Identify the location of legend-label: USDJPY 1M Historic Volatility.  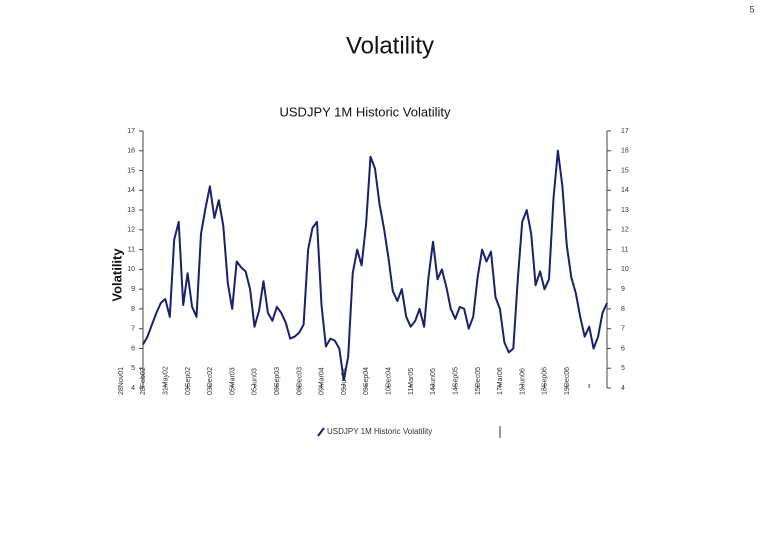
(379, 431).